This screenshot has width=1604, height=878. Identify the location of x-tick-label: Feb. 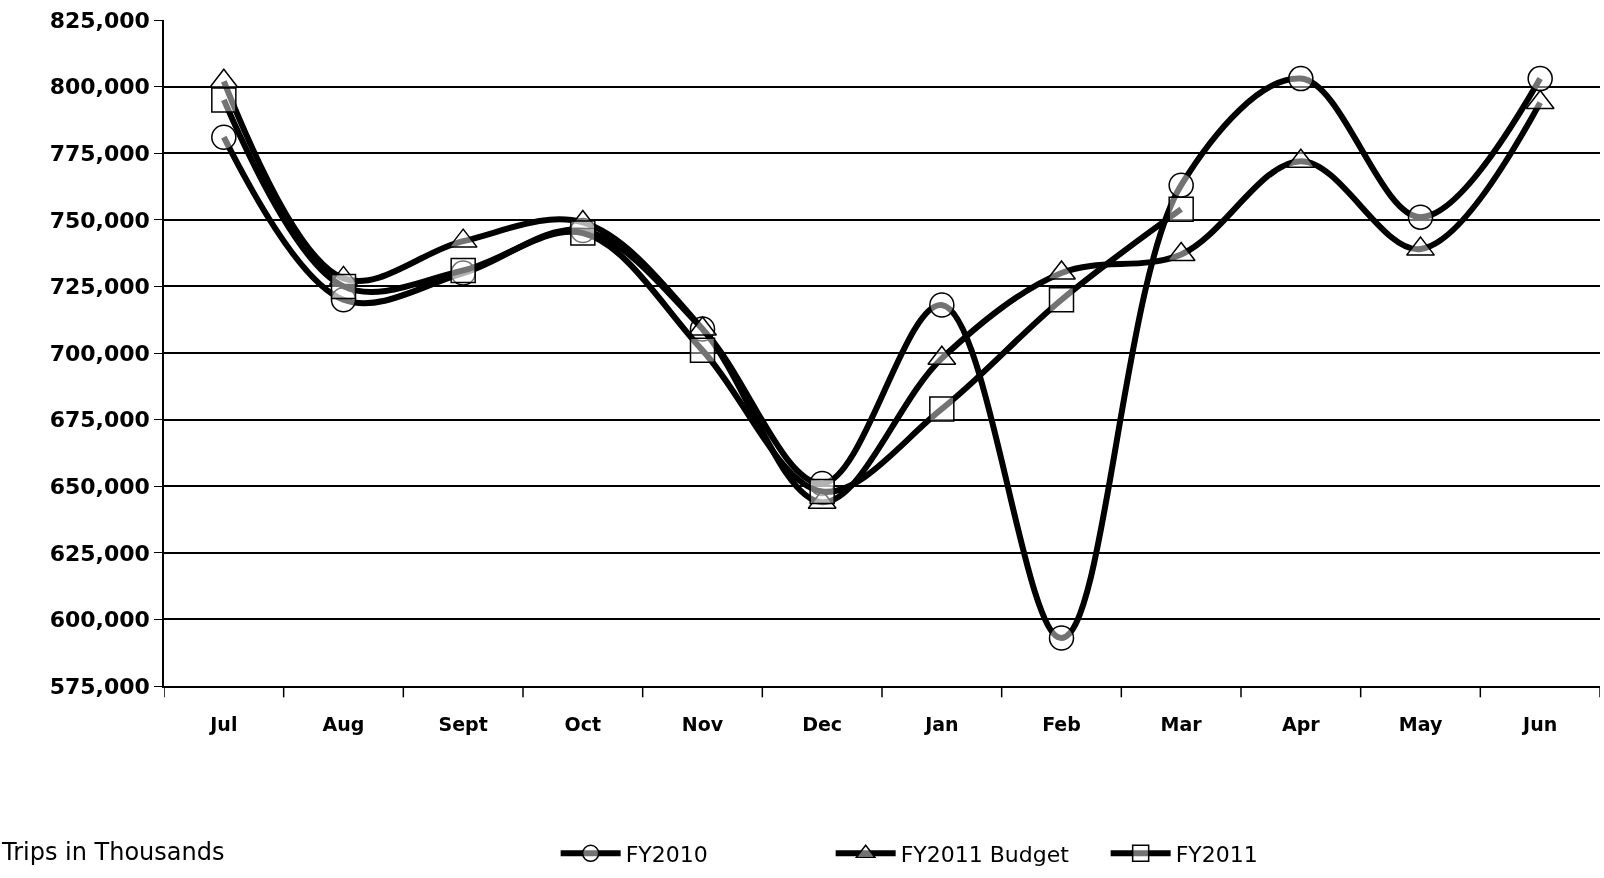
(1061, 723).